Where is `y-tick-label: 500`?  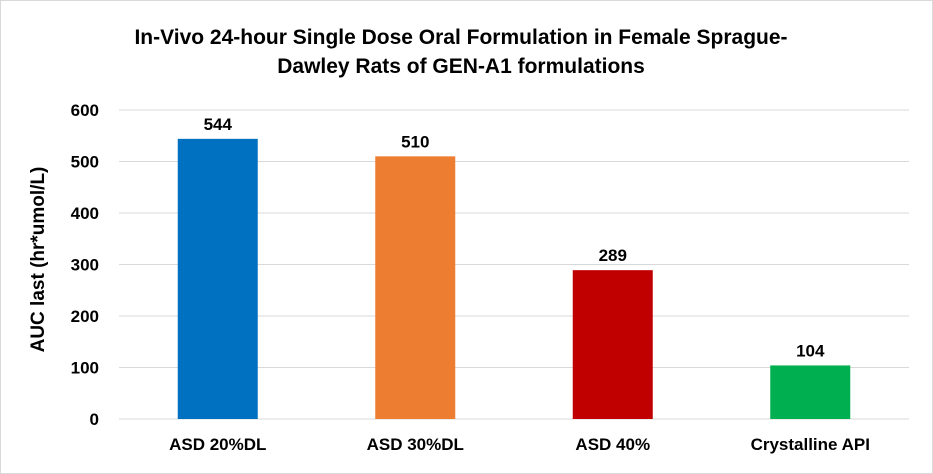
y-tick-label: 500 is located at coordinates (85, 162).